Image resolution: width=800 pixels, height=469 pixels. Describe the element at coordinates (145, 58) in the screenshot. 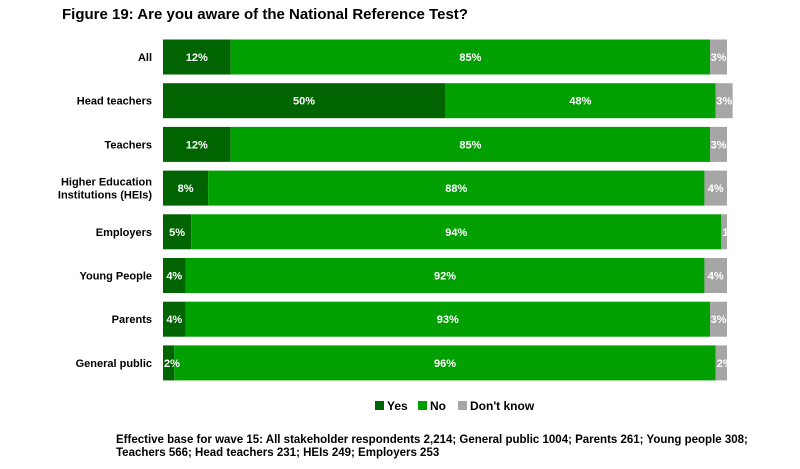

I see `category-label: All` at that location.